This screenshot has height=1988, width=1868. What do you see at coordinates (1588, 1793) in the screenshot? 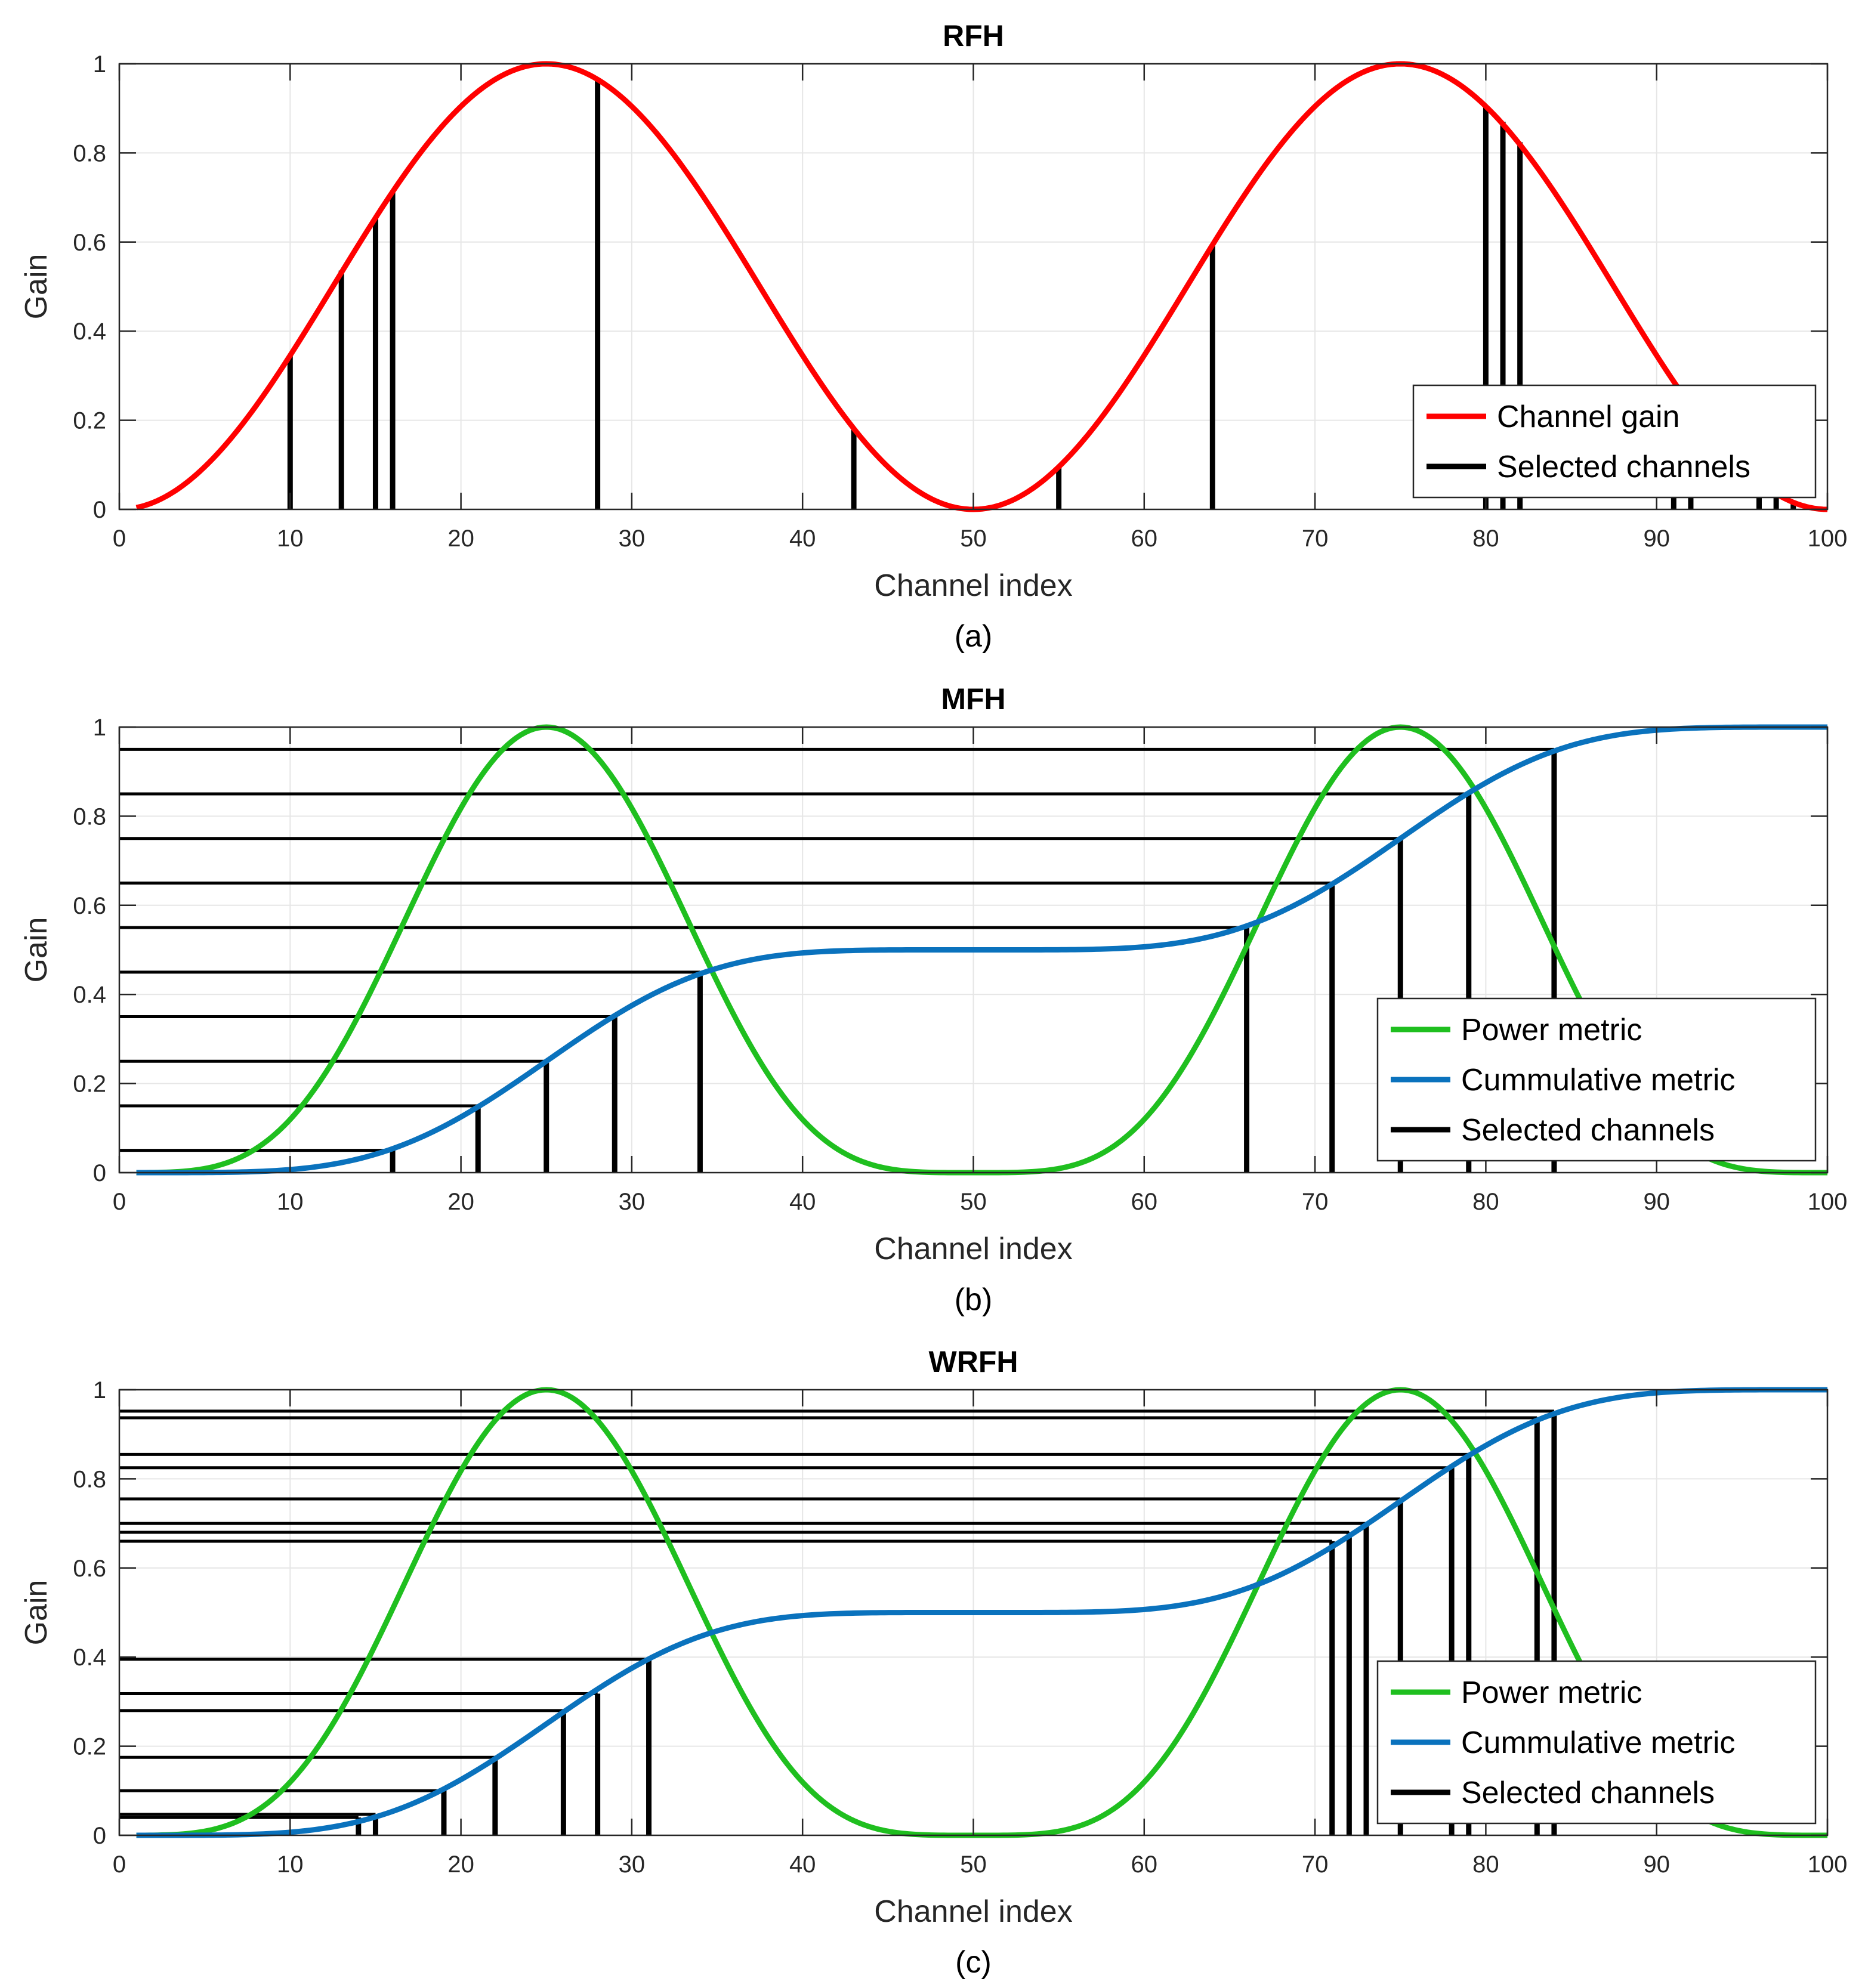
I see `legend-label-c-2: Selected channels` at bounding box center [1588, 1793].